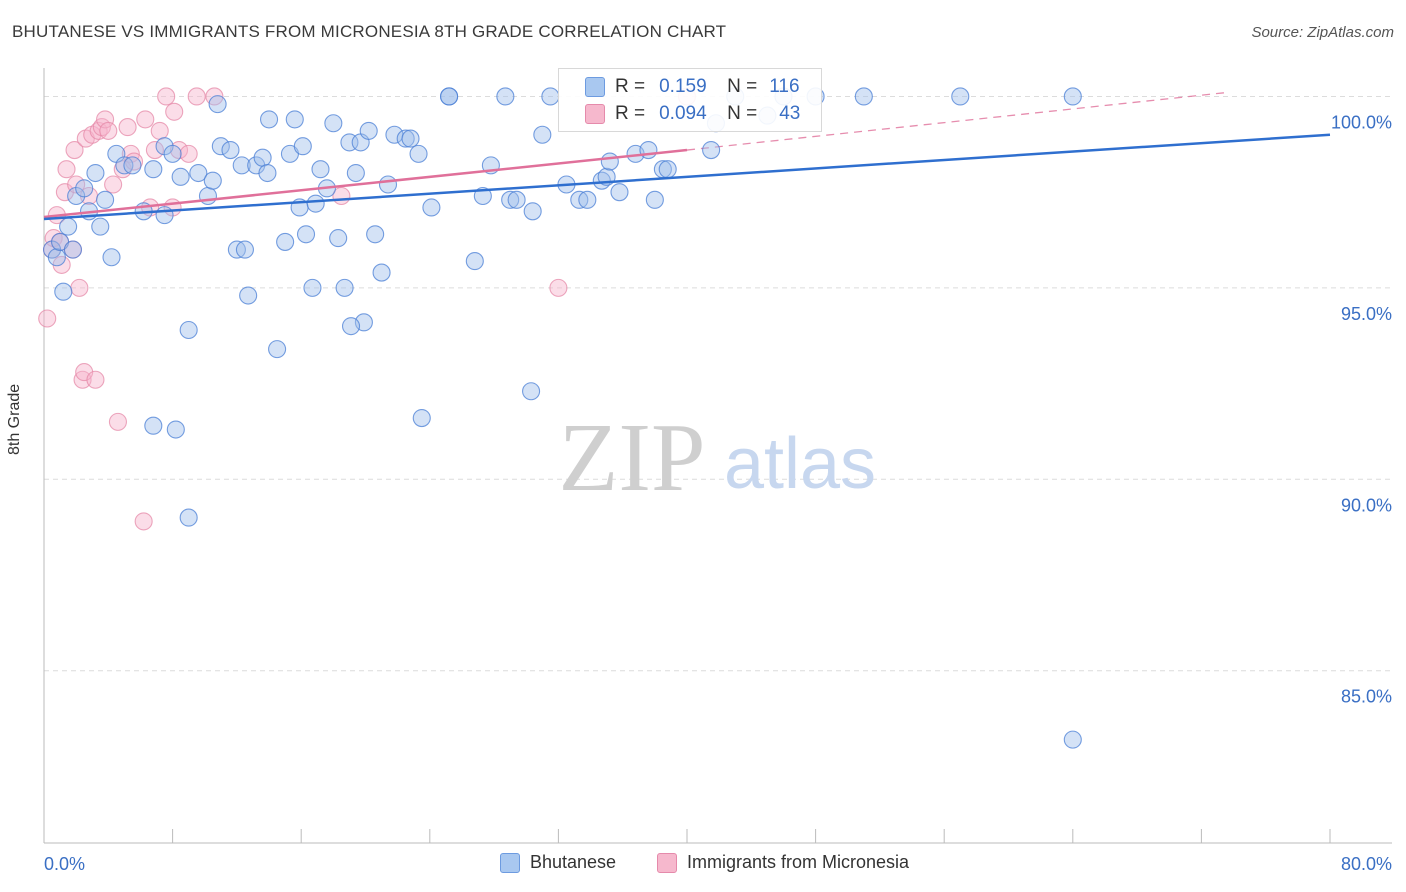 The width and height of the screenshot is (1406, 892). Describe the element at coordinates (1366, 314) in the screenshot. I see `y-tick-label: 95.0%` at that location.